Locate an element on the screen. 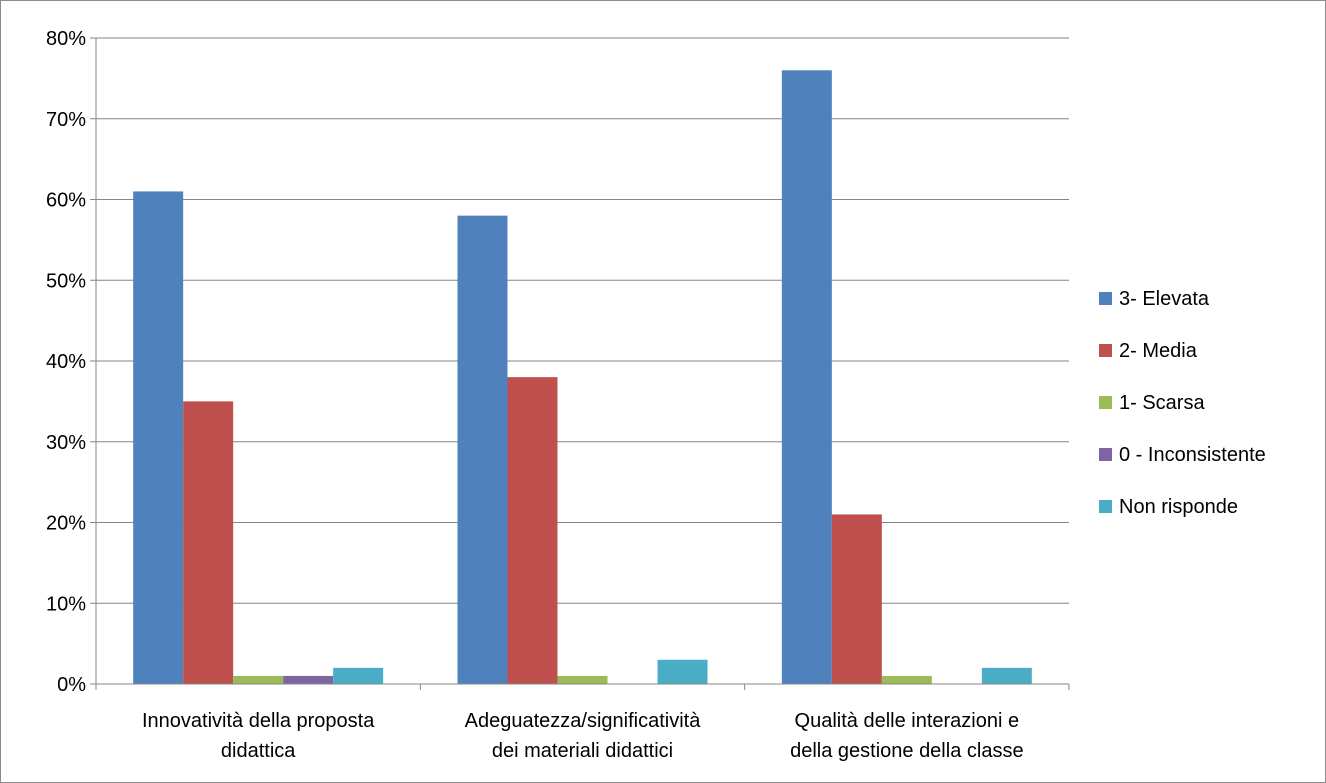  y-tick-label: 20% is located at coordinates (66, 524).